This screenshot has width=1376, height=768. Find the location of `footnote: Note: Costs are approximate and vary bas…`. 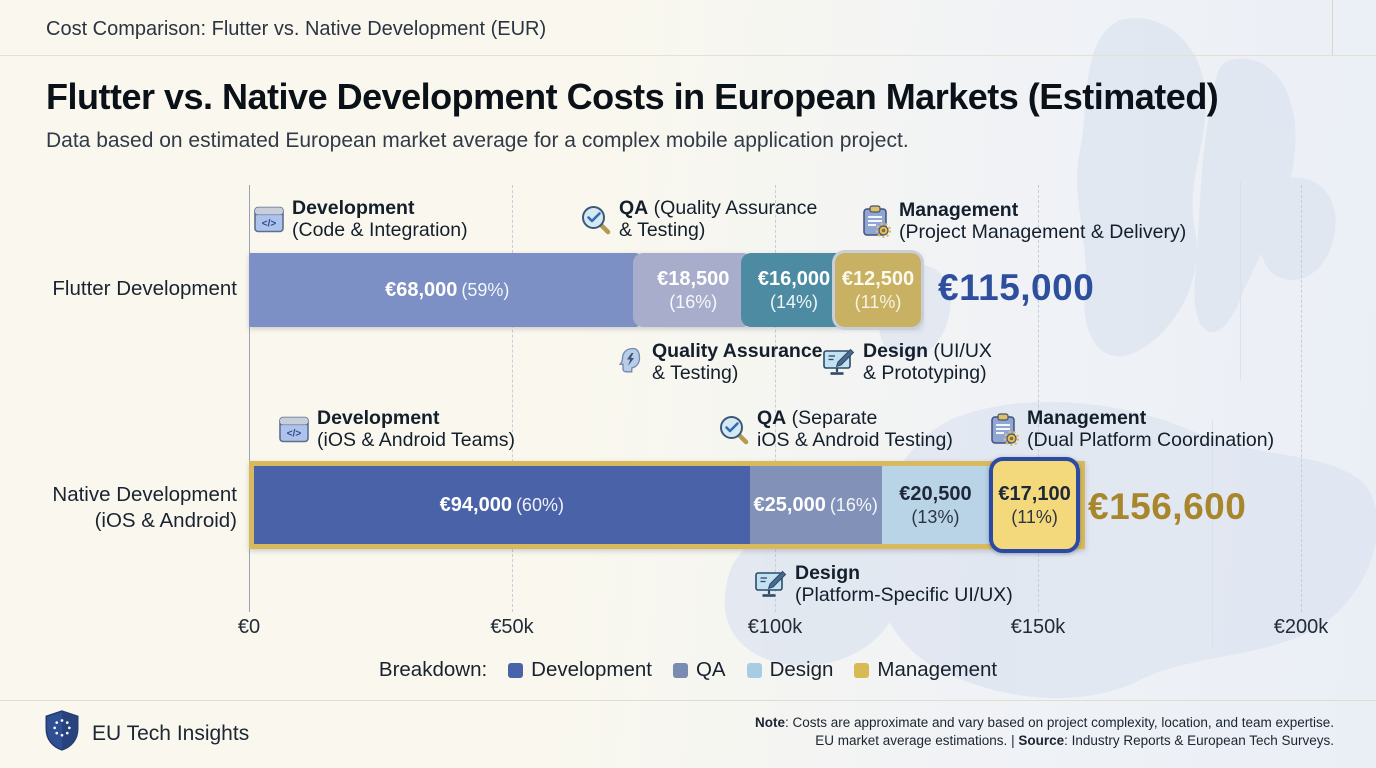

footnote: Note: Costs are approximate and vary bas… is located at coordinates (1044, 731).